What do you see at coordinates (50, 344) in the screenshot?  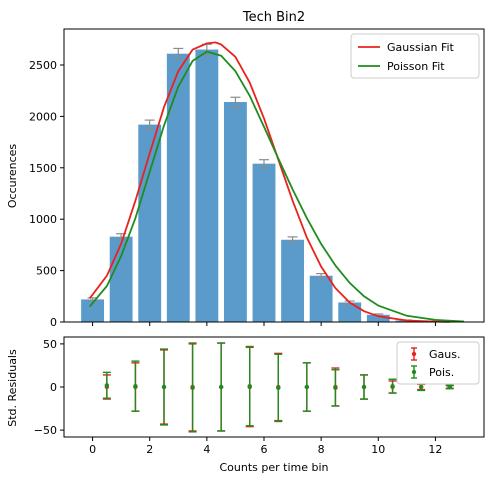 I see `residuals-y-tick-label: 50` at bounding box center [50, 344].